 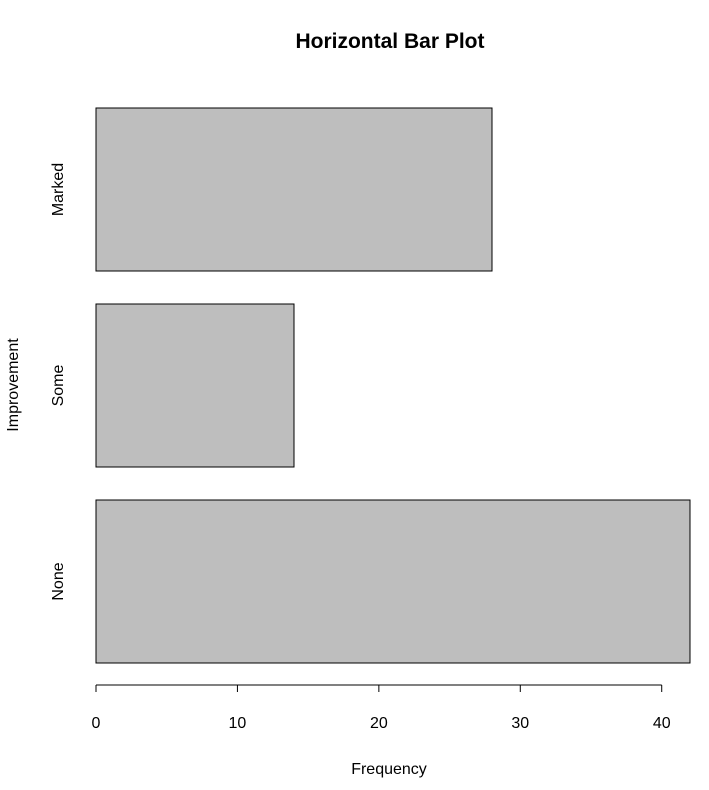 I want to click on x-axis: 0 10 20 30 40, so click(x=381, y=708).